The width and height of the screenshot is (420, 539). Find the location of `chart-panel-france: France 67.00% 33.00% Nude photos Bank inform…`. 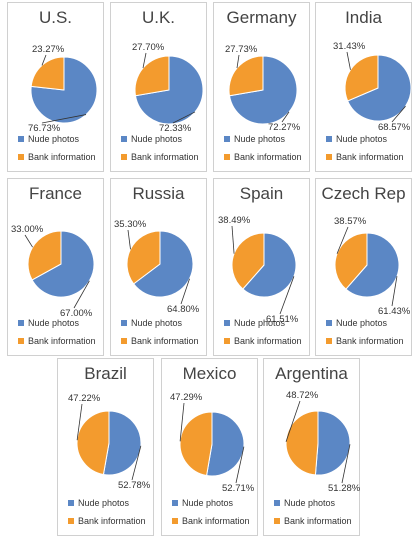

chart-panel-france: France 67.00% 33.00% Nude photos Bank inform… is located at coordinates (55, 267).